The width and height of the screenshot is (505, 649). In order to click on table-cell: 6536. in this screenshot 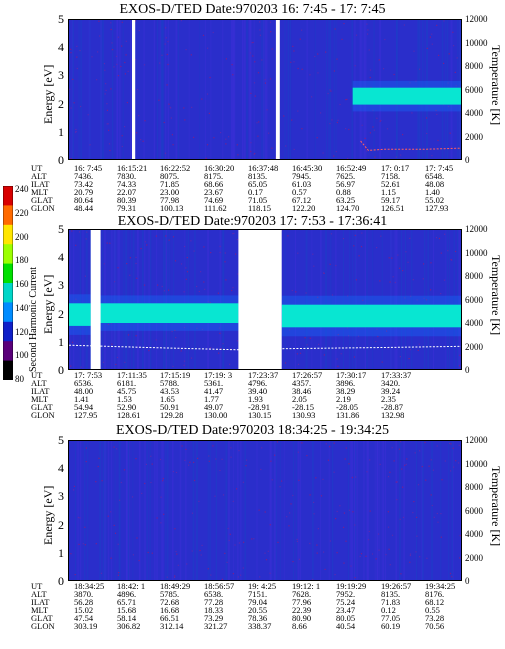, I will do `click(84, 383)`.